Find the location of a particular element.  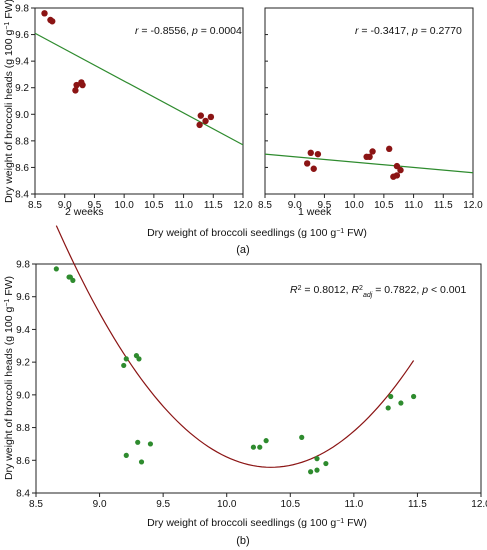

a-left-xtick-label: 8.5 is located at coordinates (35, 205).